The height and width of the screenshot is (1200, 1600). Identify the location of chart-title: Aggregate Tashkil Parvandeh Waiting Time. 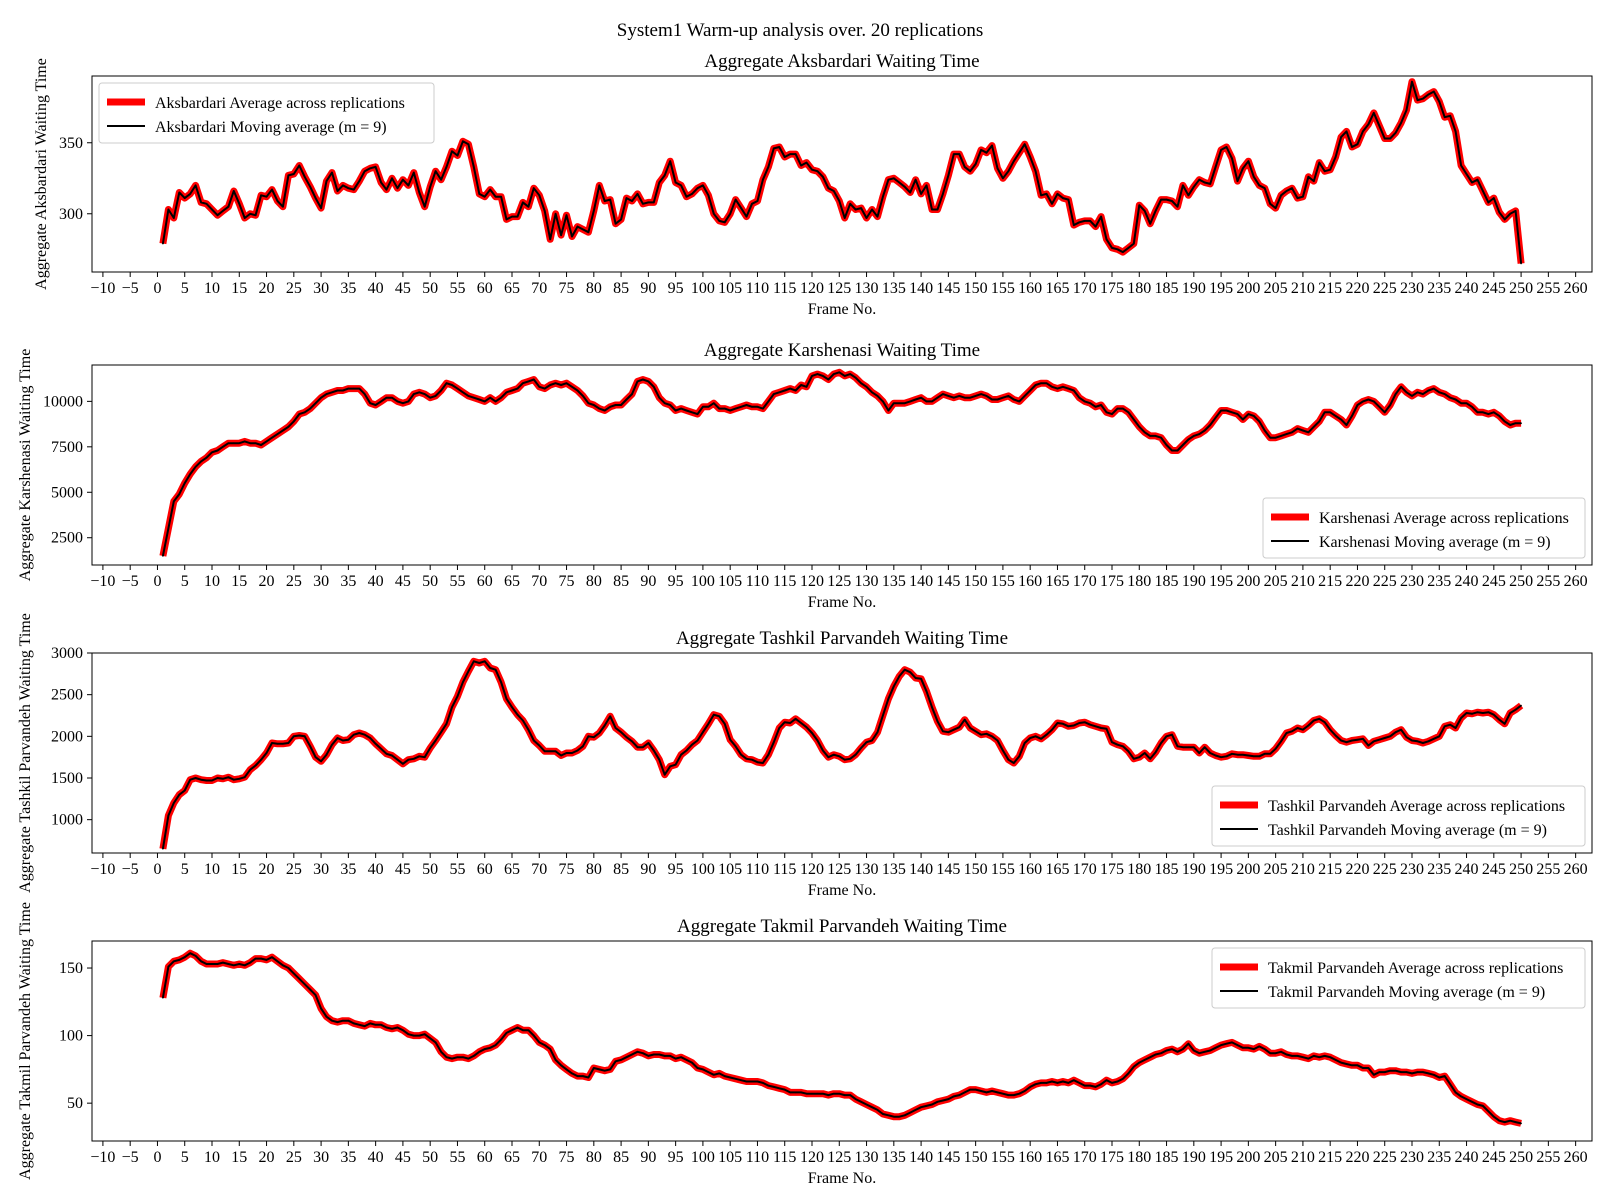
(842, 638).